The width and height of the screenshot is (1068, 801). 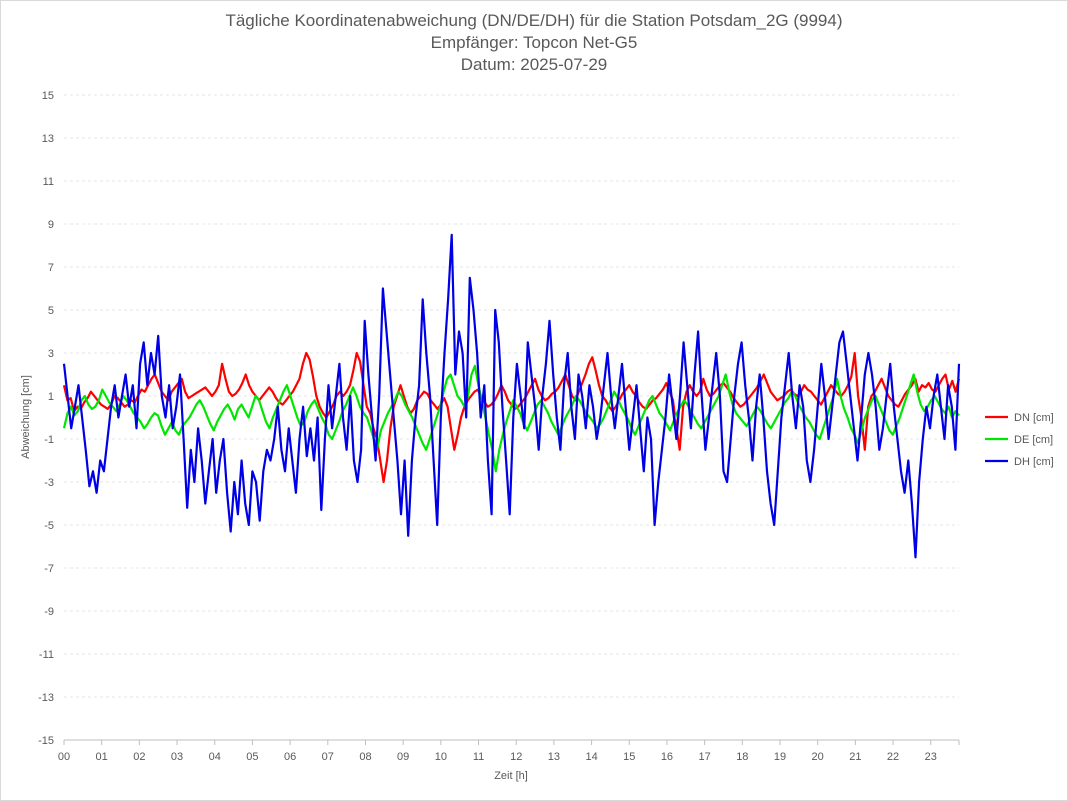 What do you see at coordinates (1033, 440) in the screenshot?
I see `legend-label: DE [cm]` at bounding box center [1033, 440].